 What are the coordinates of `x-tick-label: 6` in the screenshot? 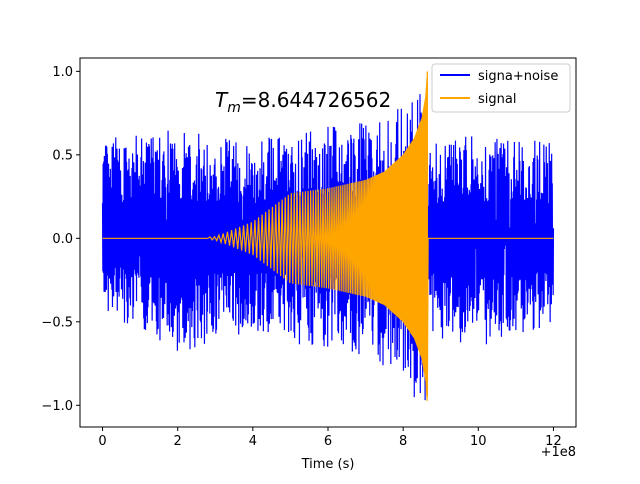 It's located at (328, 441).